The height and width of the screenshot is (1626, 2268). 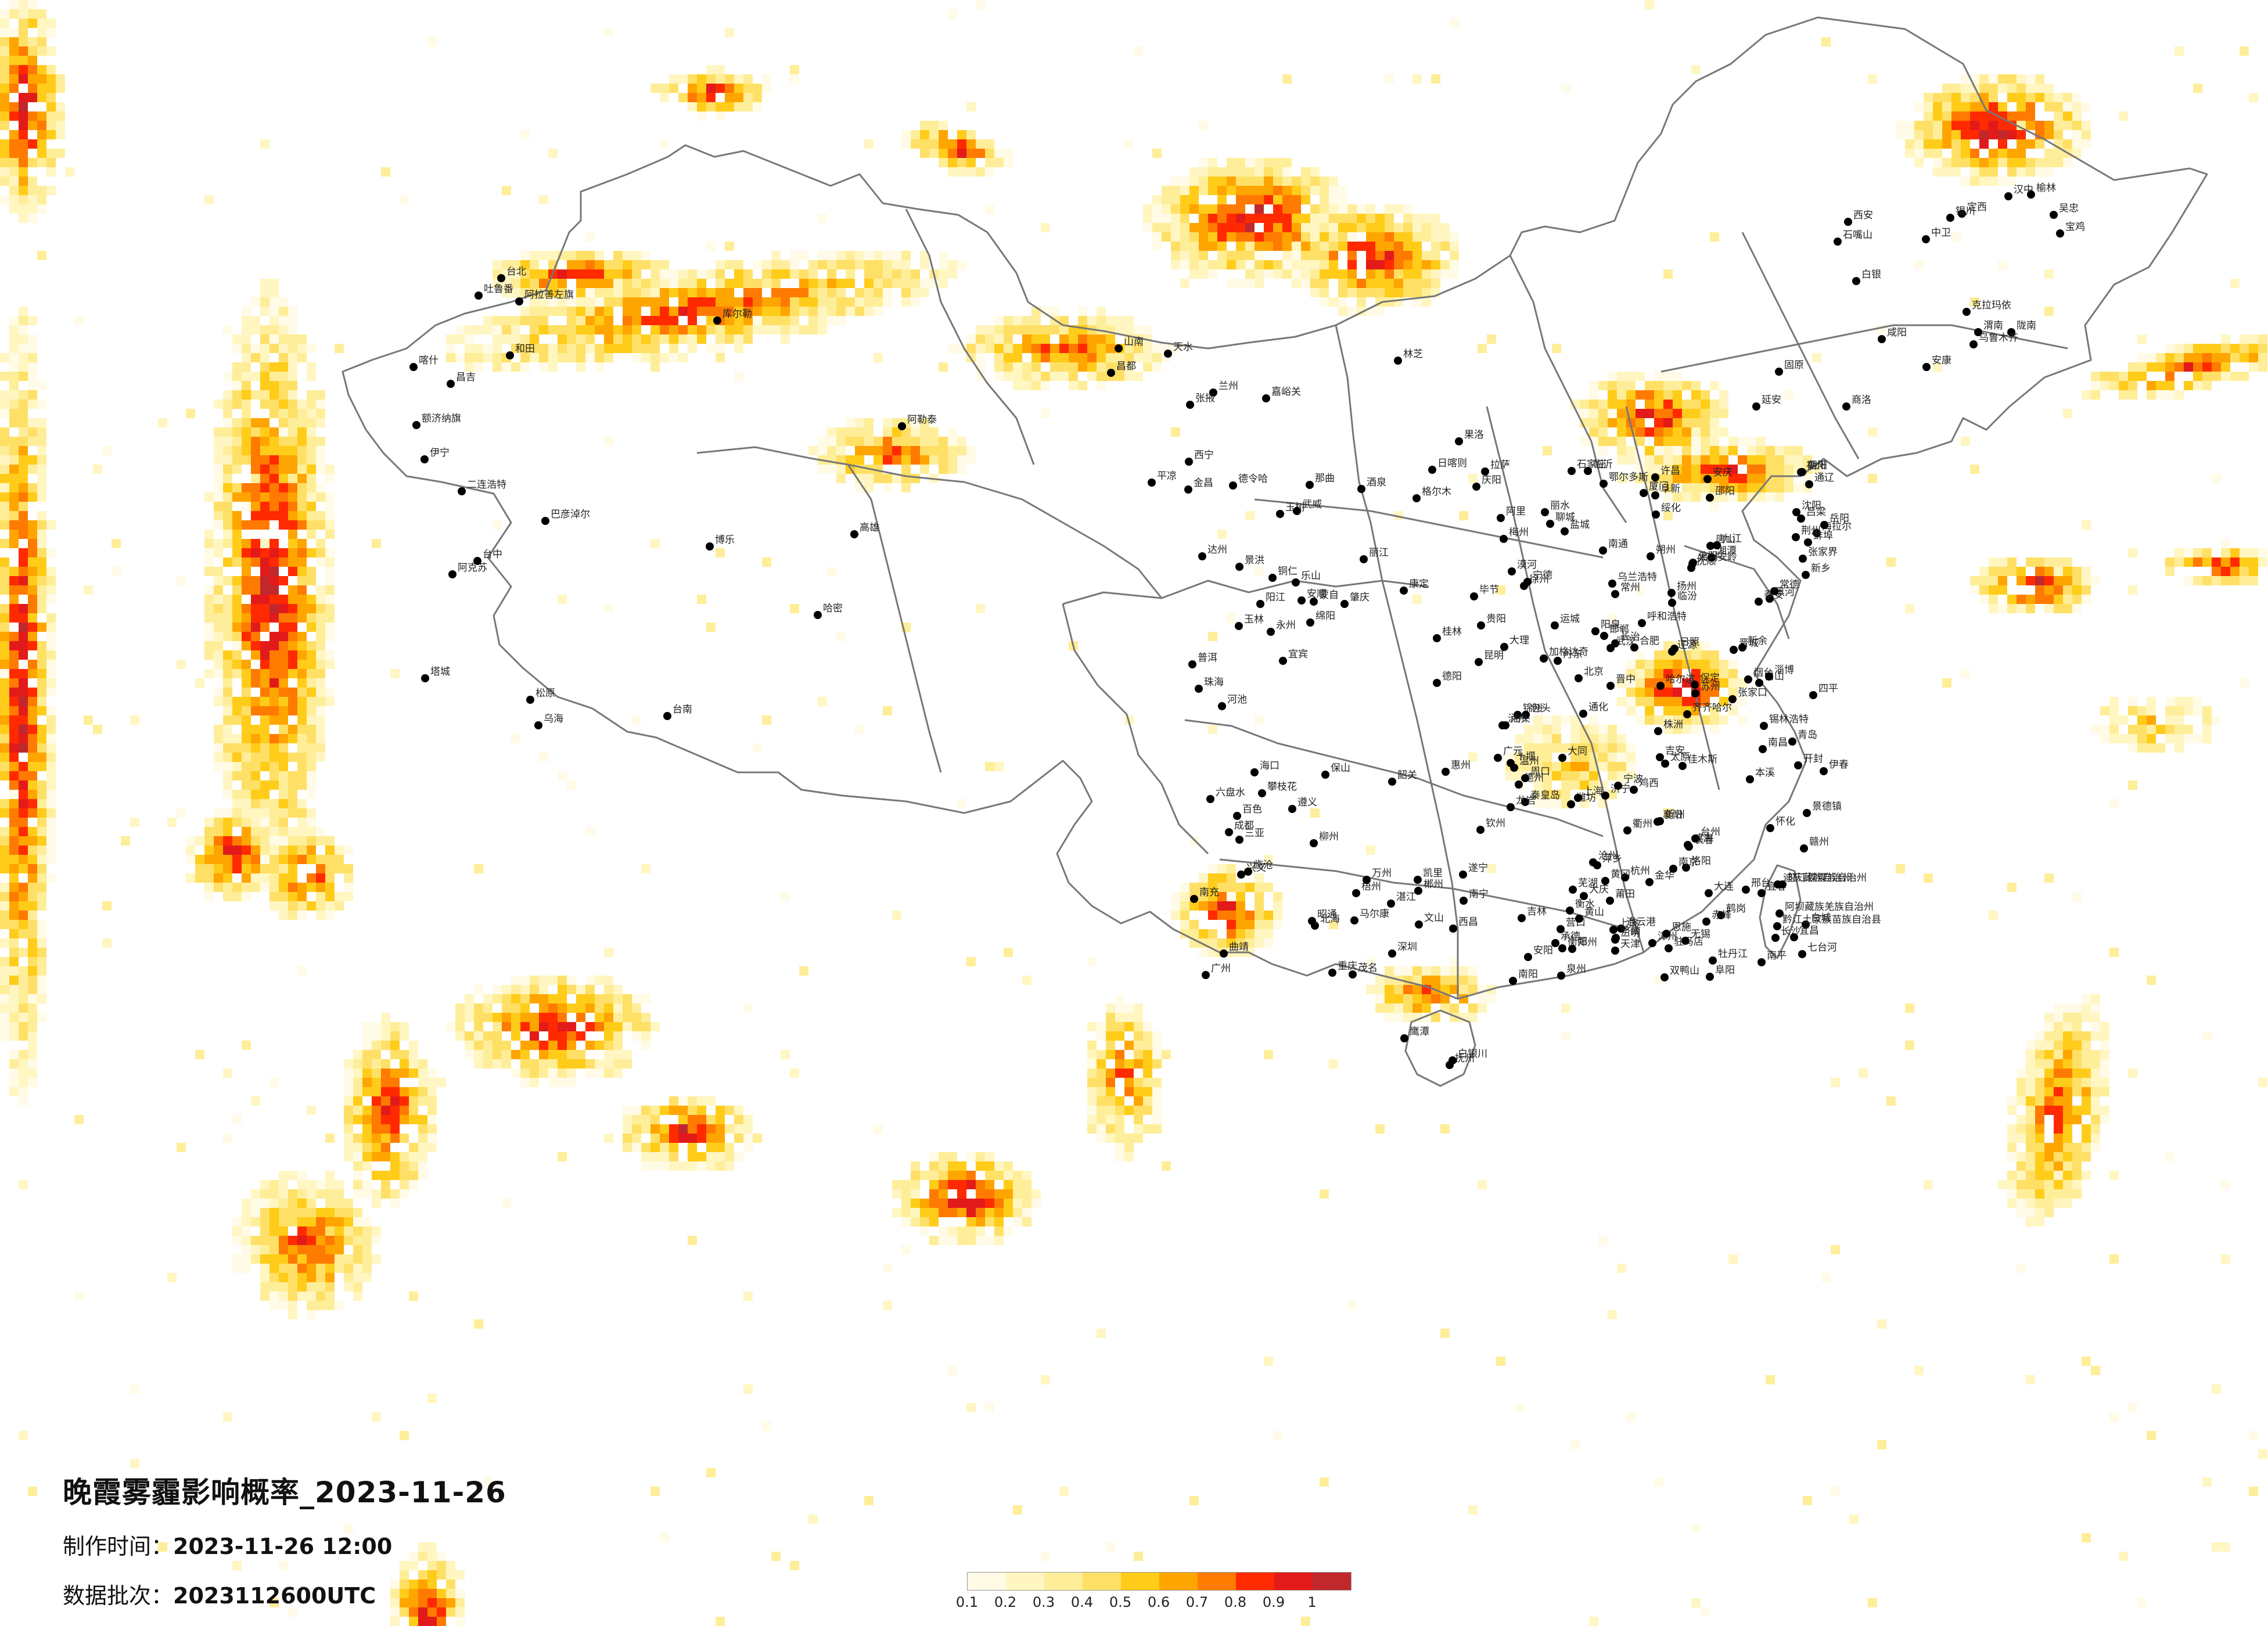 I want to click on city-label: 朝阳, so click(x=1817, y=466).